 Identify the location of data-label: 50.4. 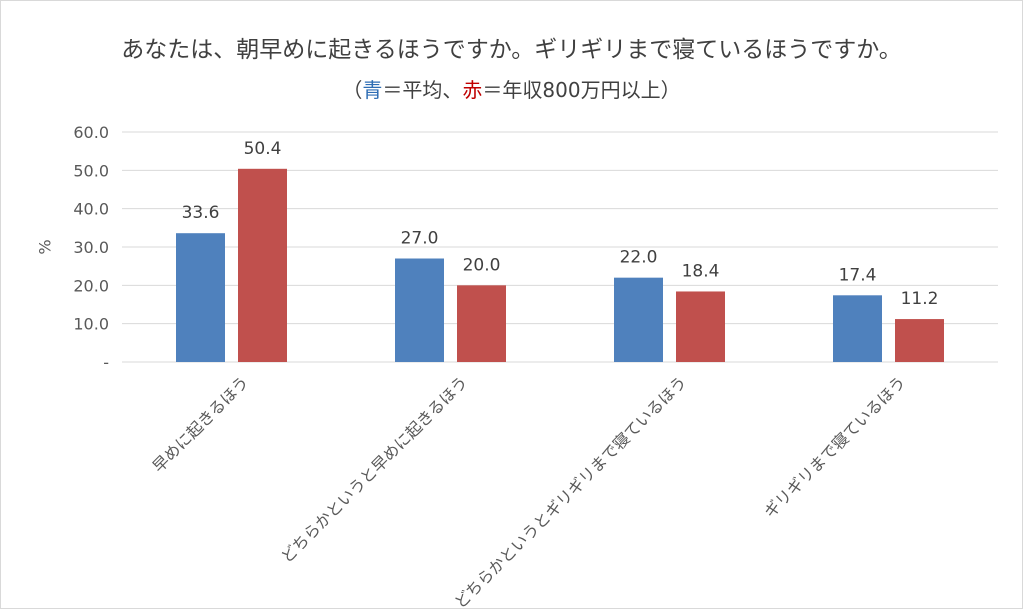
(263, 149).